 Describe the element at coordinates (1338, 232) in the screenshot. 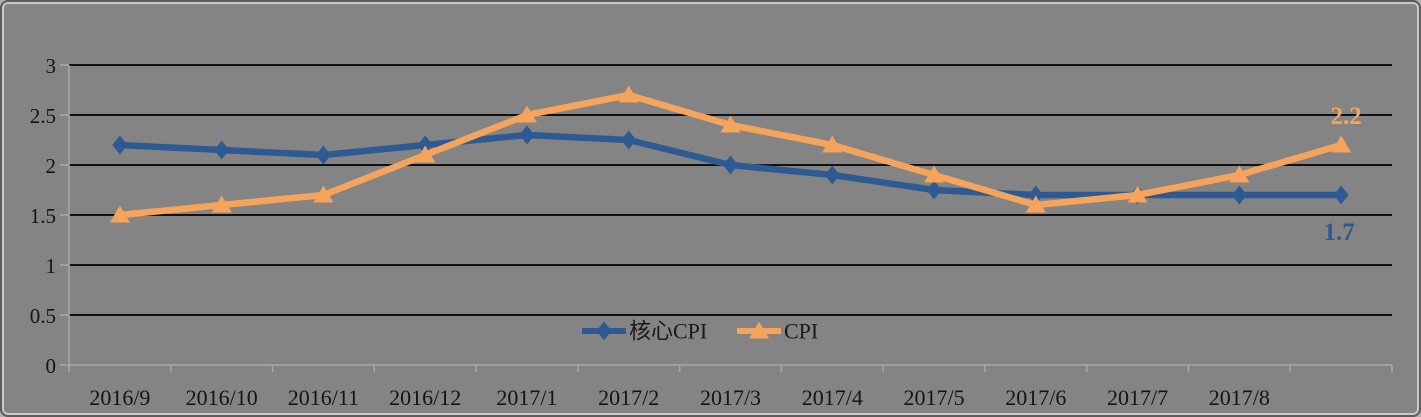

I see `end-value-label: 1.7` at that location.